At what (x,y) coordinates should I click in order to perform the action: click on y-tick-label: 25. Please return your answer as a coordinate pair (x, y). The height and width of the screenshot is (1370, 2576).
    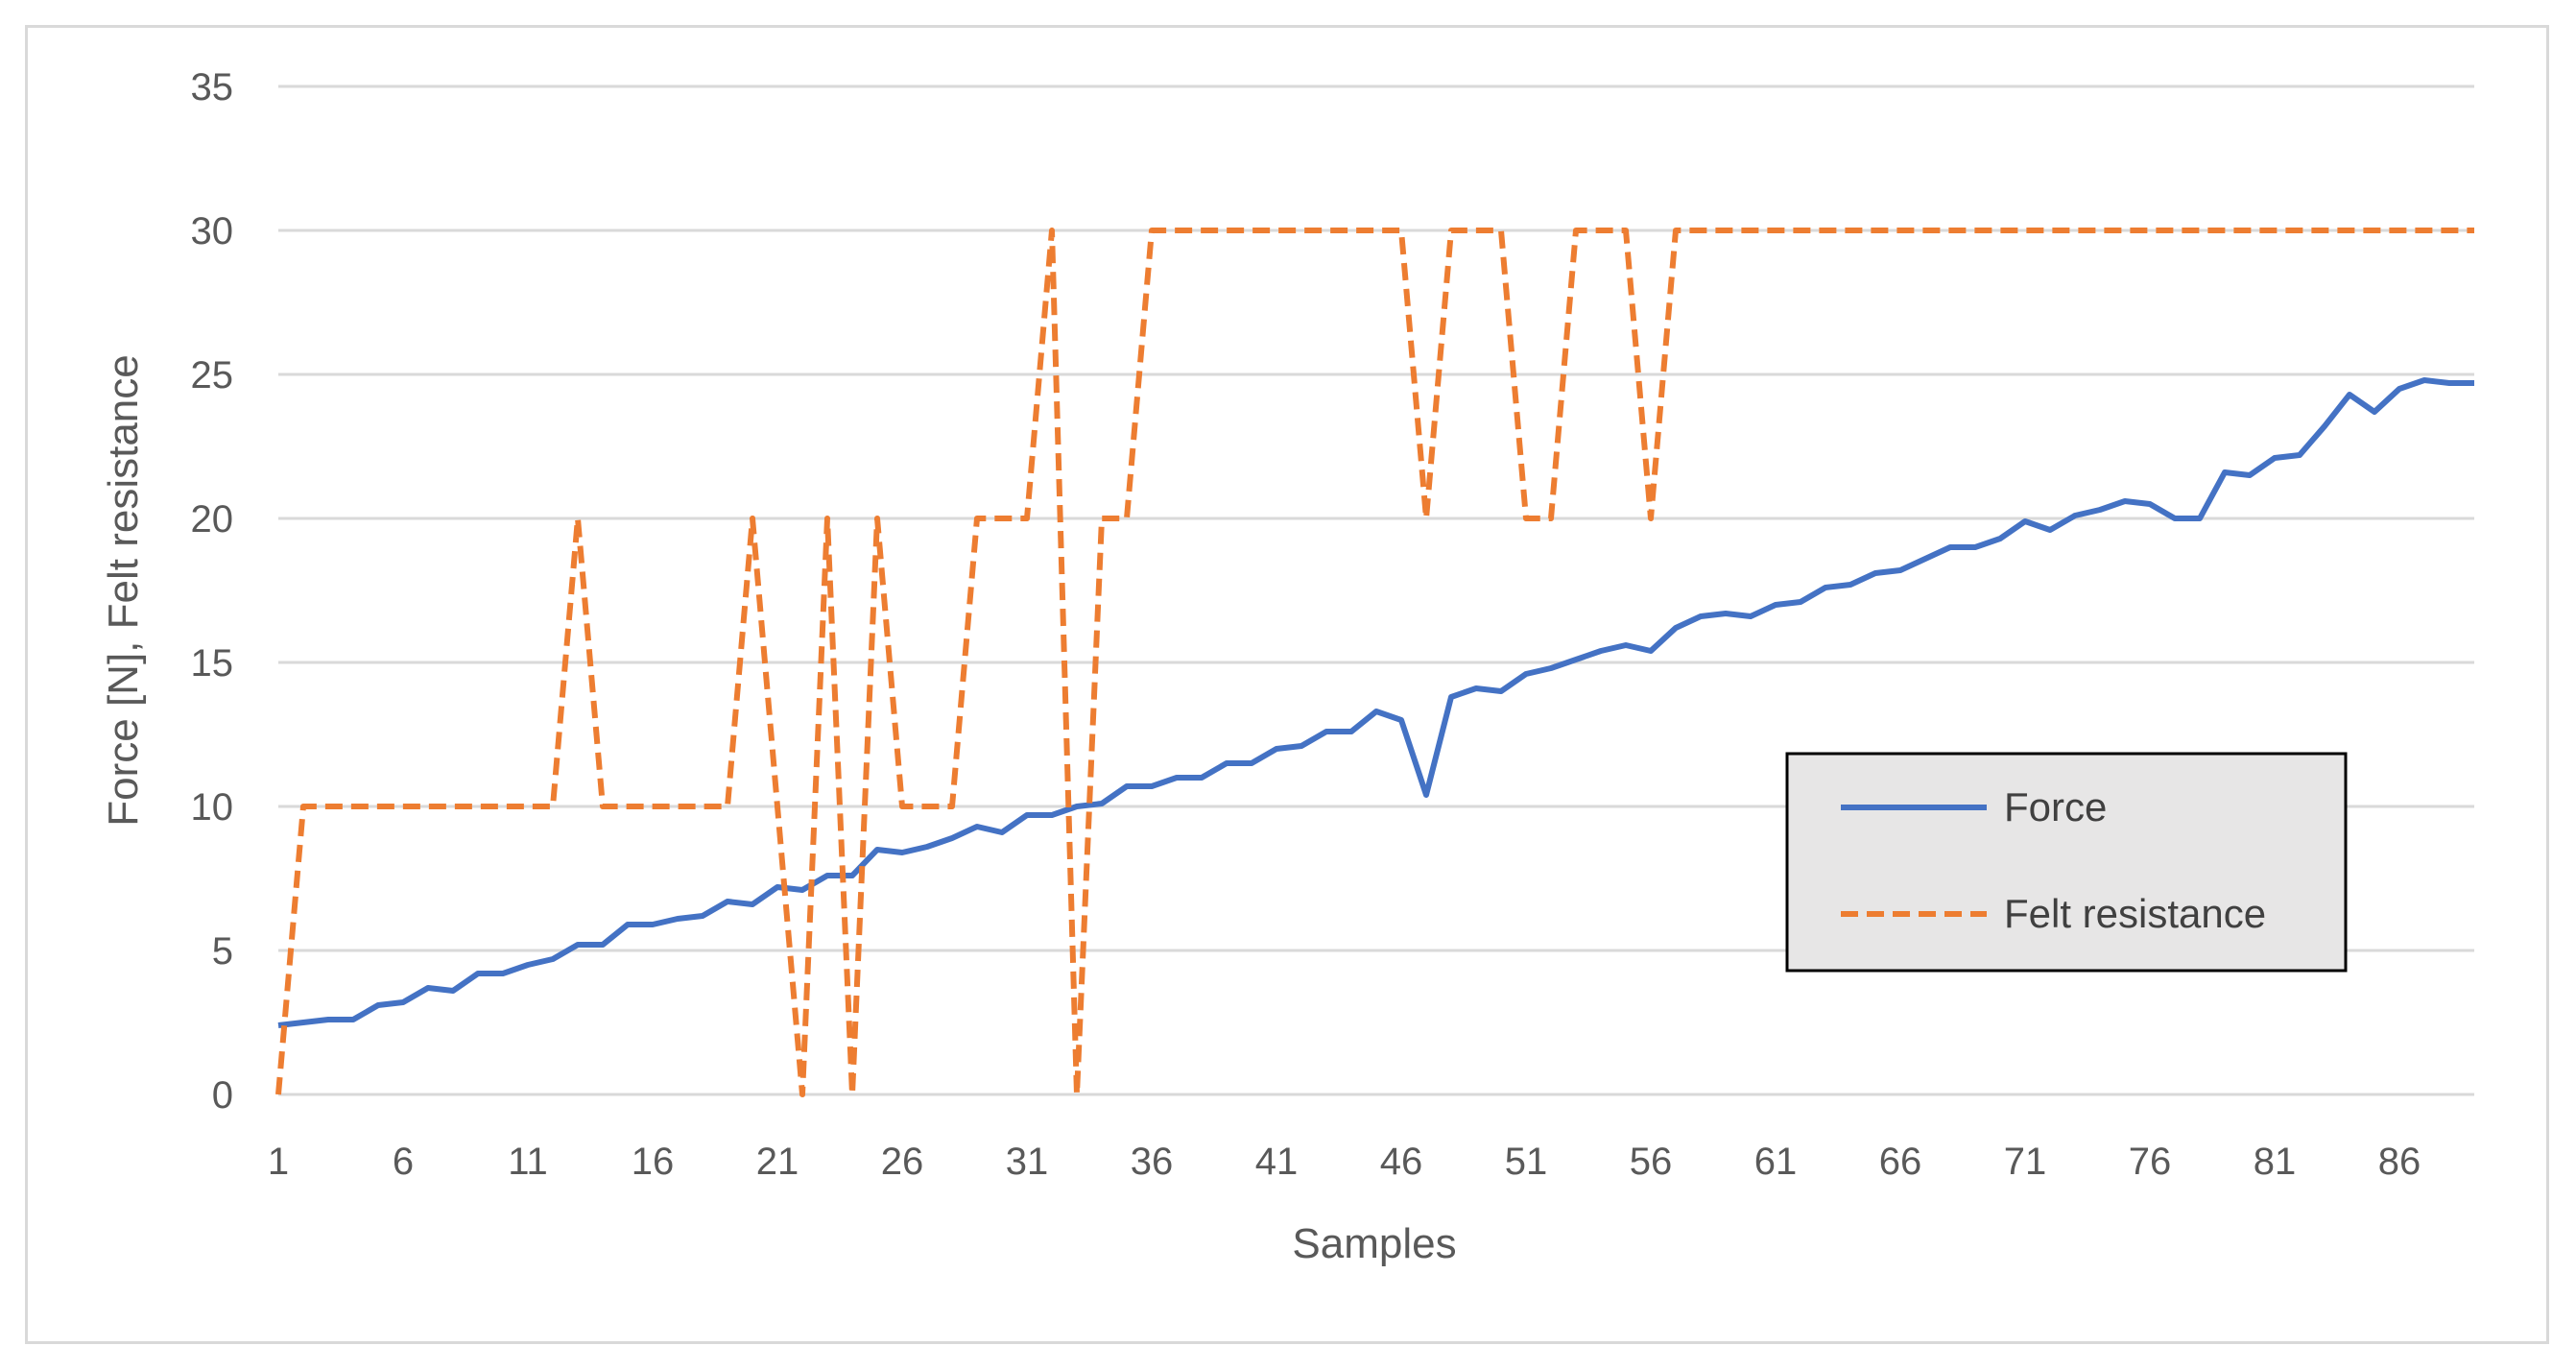
    Looking at the image, I should click on (212, 375).